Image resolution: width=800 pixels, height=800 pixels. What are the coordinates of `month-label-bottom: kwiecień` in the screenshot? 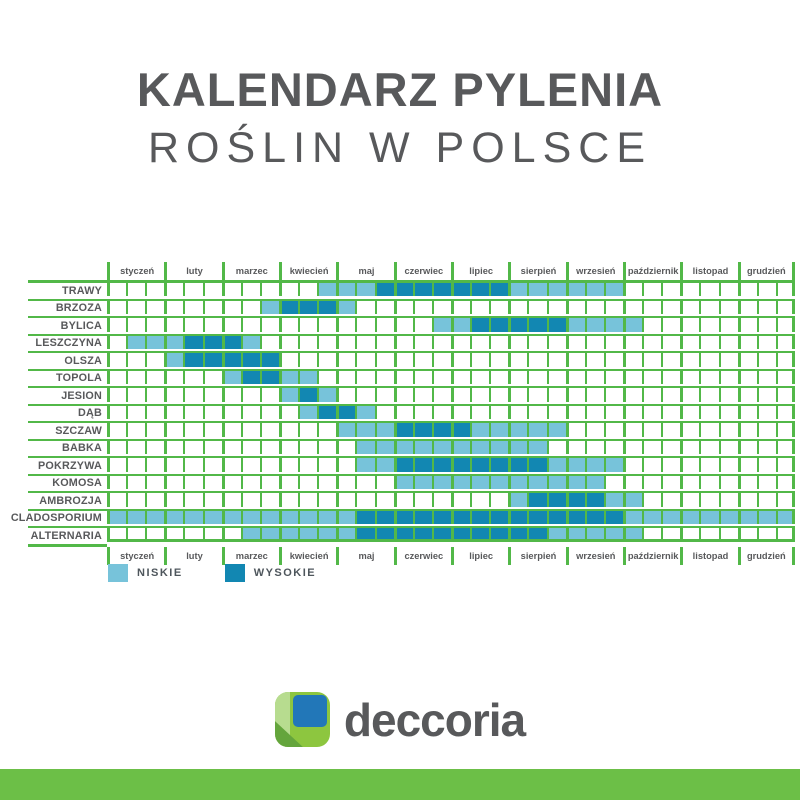 It's located at (307, 555).